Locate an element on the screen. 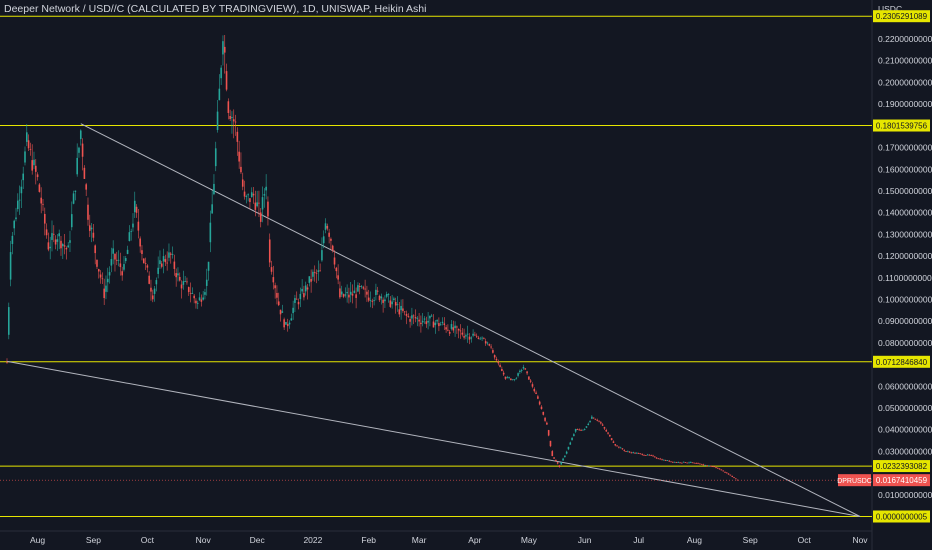 The height and width of the screenshot is (550, 932). symbol-badge-bg is located at coordinates (854, 480).